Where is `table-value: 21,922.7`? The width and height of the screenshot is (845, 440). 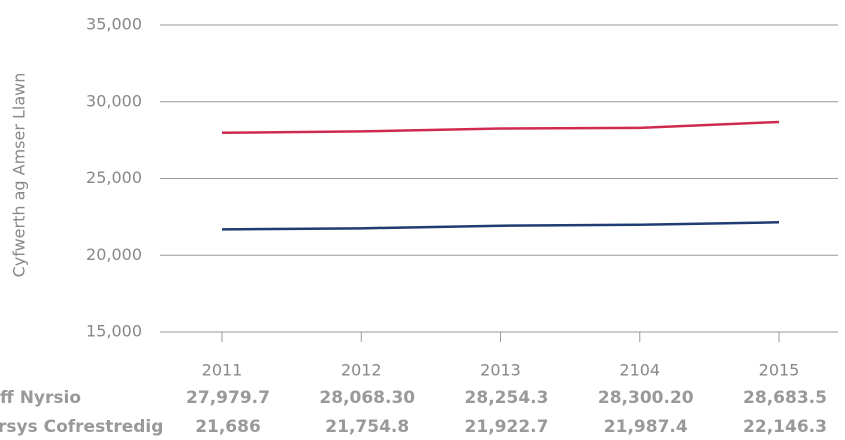
table-value: 21,922.7 is located at coordinates (507, 427).